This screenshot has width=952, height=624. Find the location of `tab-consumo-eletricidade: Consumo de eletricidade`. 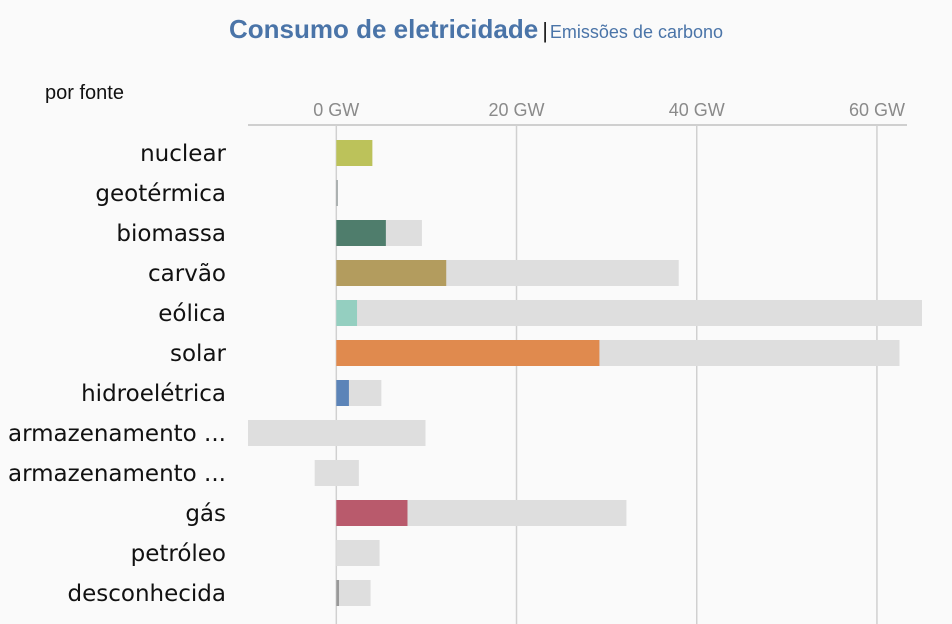

tab-consumo-eletricidade: Consumo de eletricidade is located at coordinates (384, 29).